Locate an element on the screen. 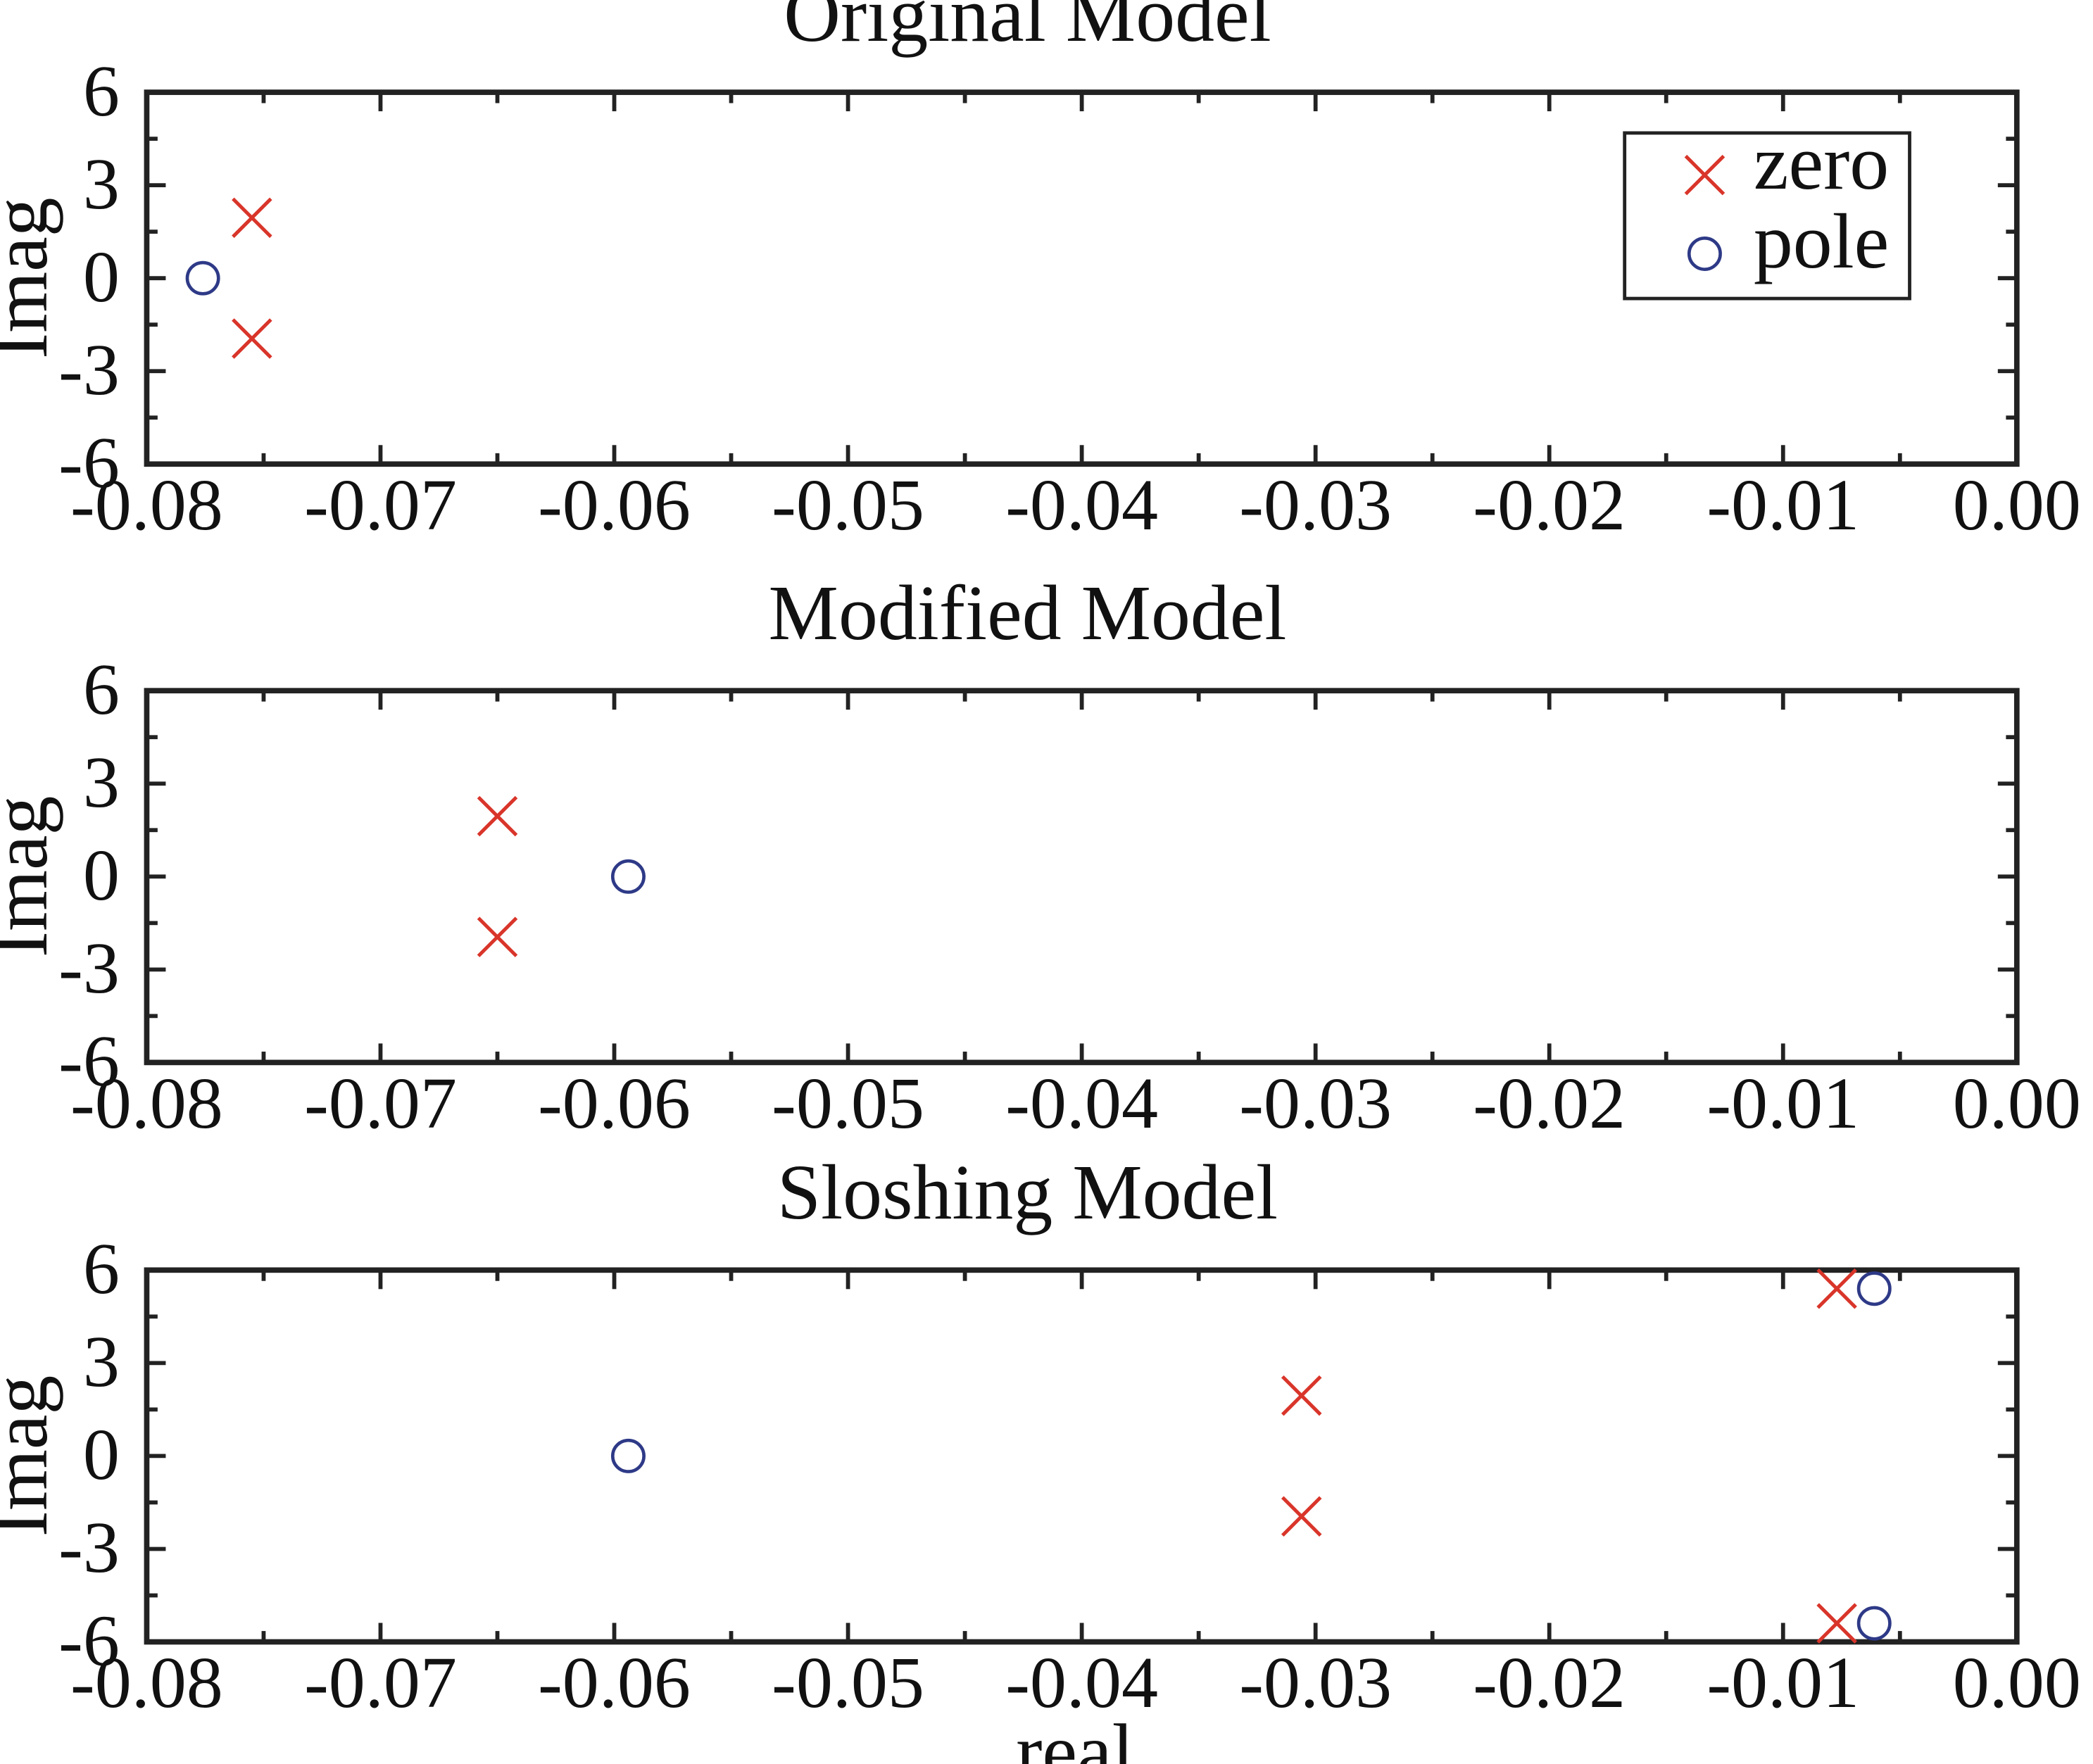 This screenshot has height=1764, width=2093. panel-title: Sloshing Model is located at coordinates (1027, 1192).